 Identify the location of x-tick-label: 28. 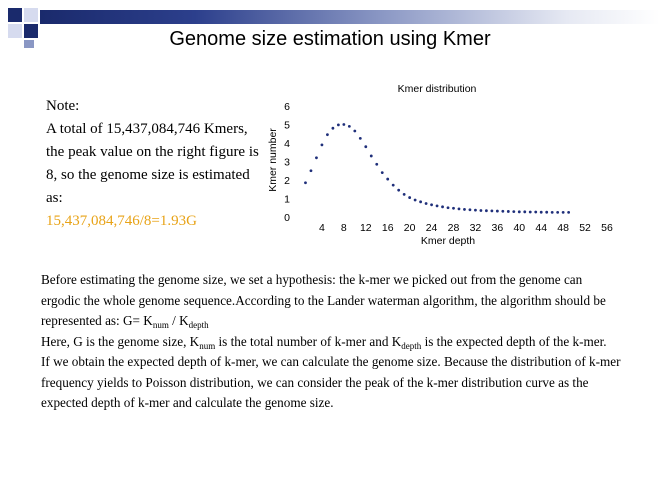
(454, 228).